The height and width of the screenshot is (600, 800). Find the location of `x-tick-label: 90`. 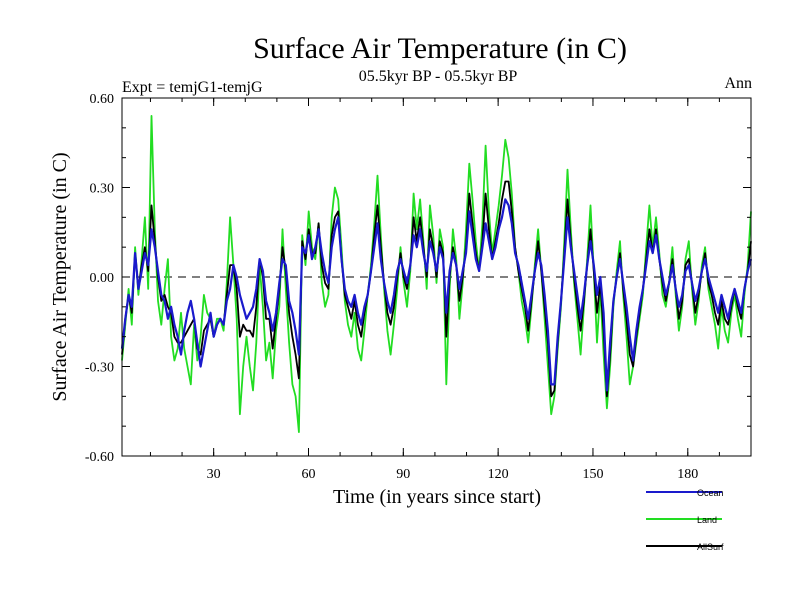

x-tick-label: 90 is located at coordinates (403, 474).